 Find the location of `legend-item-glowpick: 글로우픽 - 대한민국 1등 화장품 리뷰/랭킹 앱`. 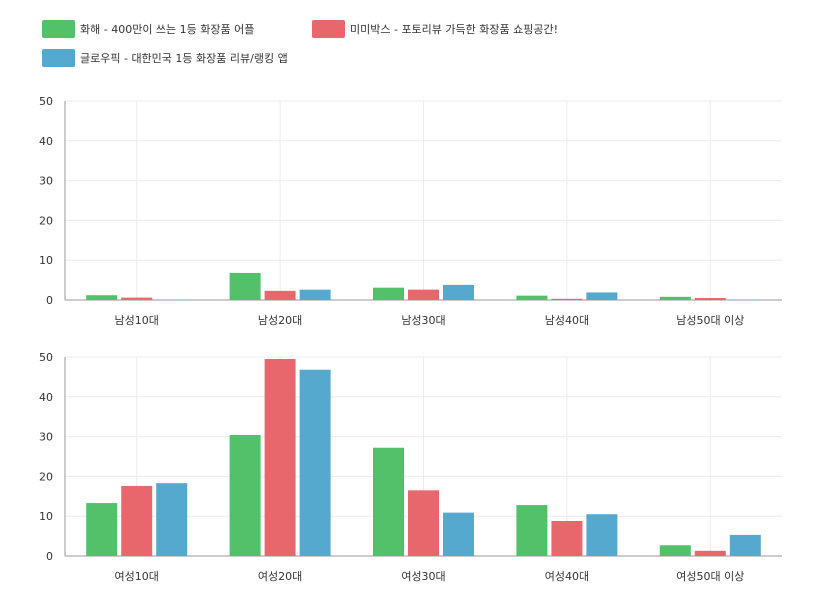

legend-item-glowpick: 글로우픽 - 대한민국 1등 화장품 리뷰/랭킹 앱 is located at coordinates (165, 58).